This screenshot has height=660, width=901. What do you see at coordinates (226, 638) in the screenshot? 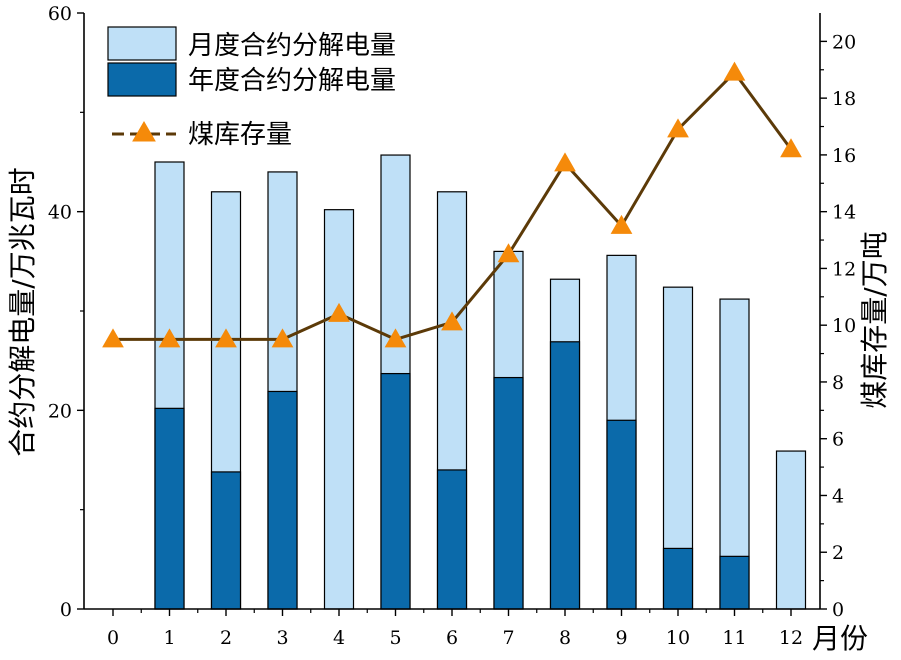
I see `x-tick-label-2: 2` at bounding box center [226, 638].